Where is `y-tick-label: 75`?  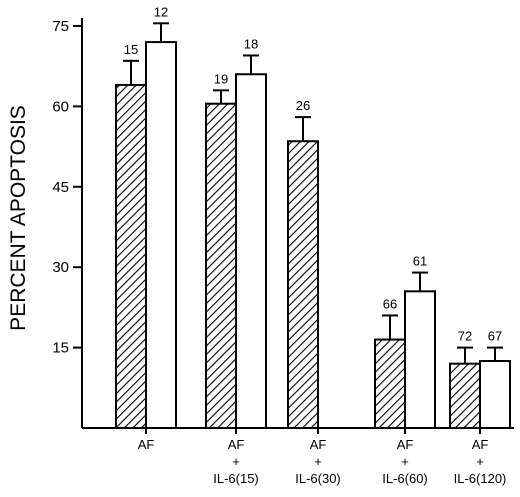
y-tick-label: 75 is located at coordinates (60, 26).